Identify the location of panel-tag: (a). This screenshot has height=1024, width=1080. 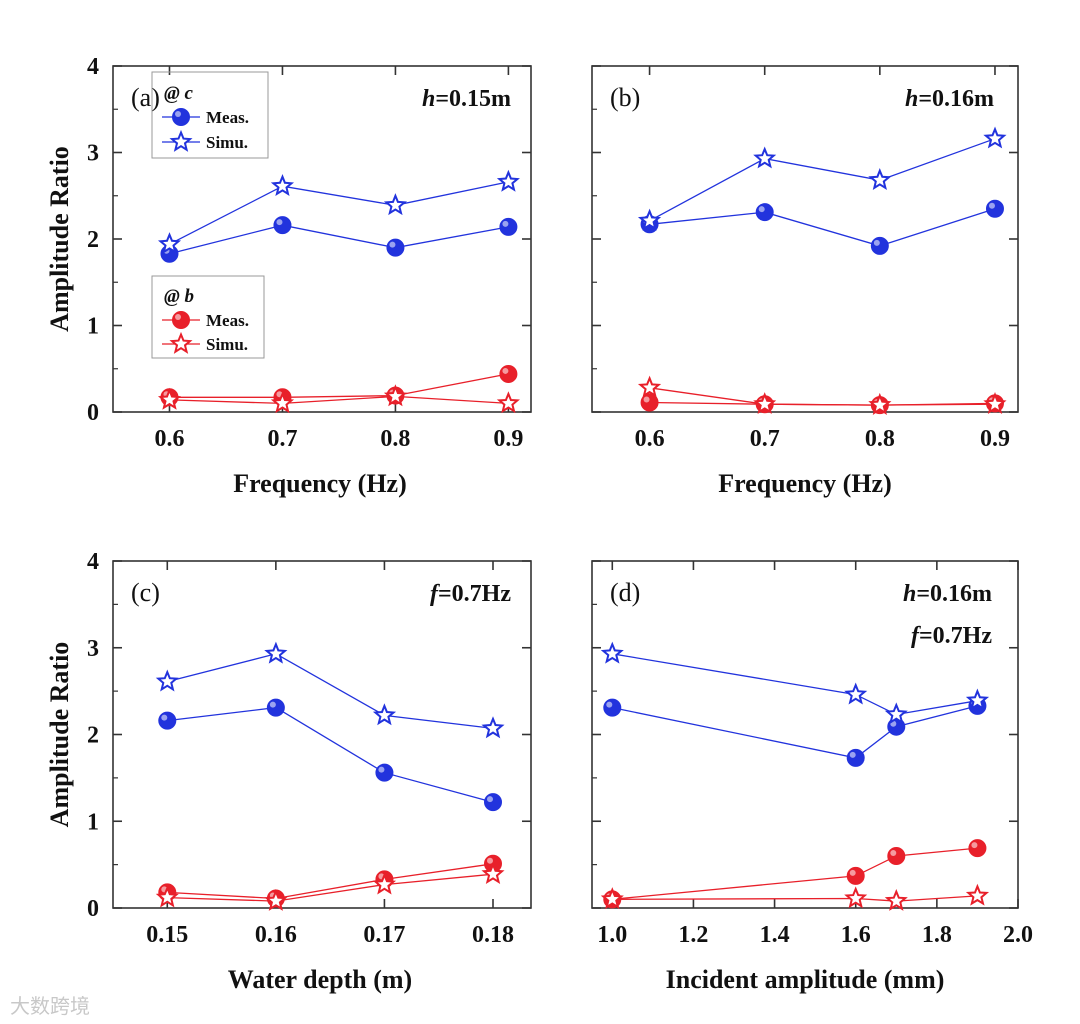
(145, 97).